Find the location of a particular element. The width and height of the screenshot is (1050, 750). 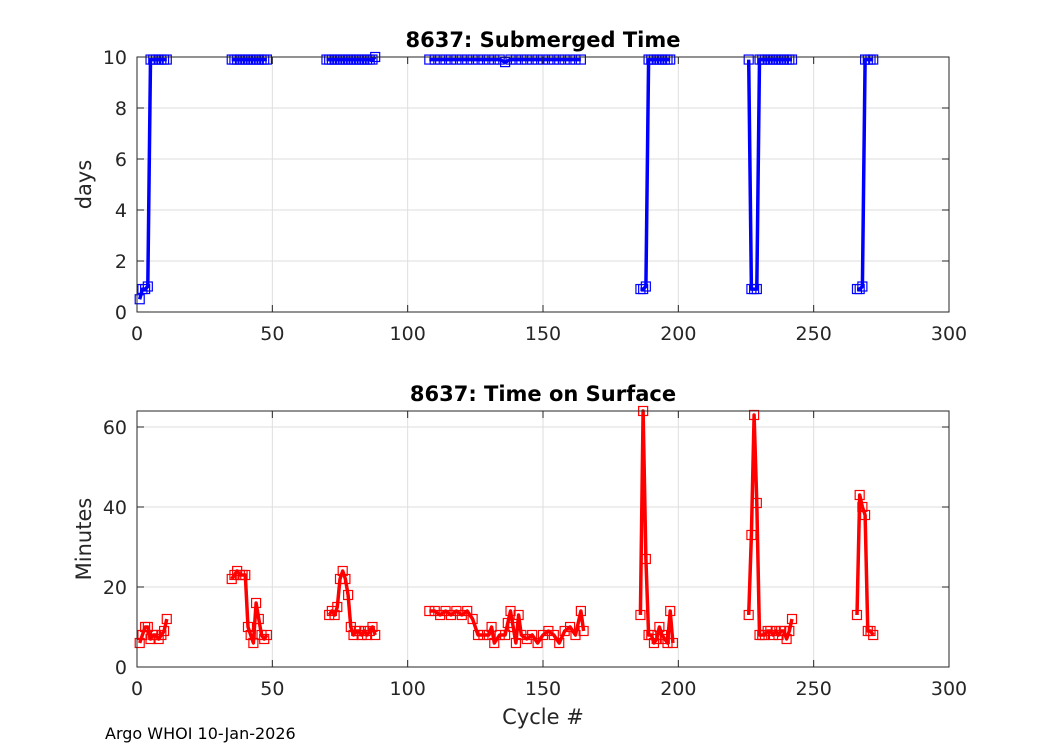

surface-x-tick-label: 300 is located at coordinates (949, 689).